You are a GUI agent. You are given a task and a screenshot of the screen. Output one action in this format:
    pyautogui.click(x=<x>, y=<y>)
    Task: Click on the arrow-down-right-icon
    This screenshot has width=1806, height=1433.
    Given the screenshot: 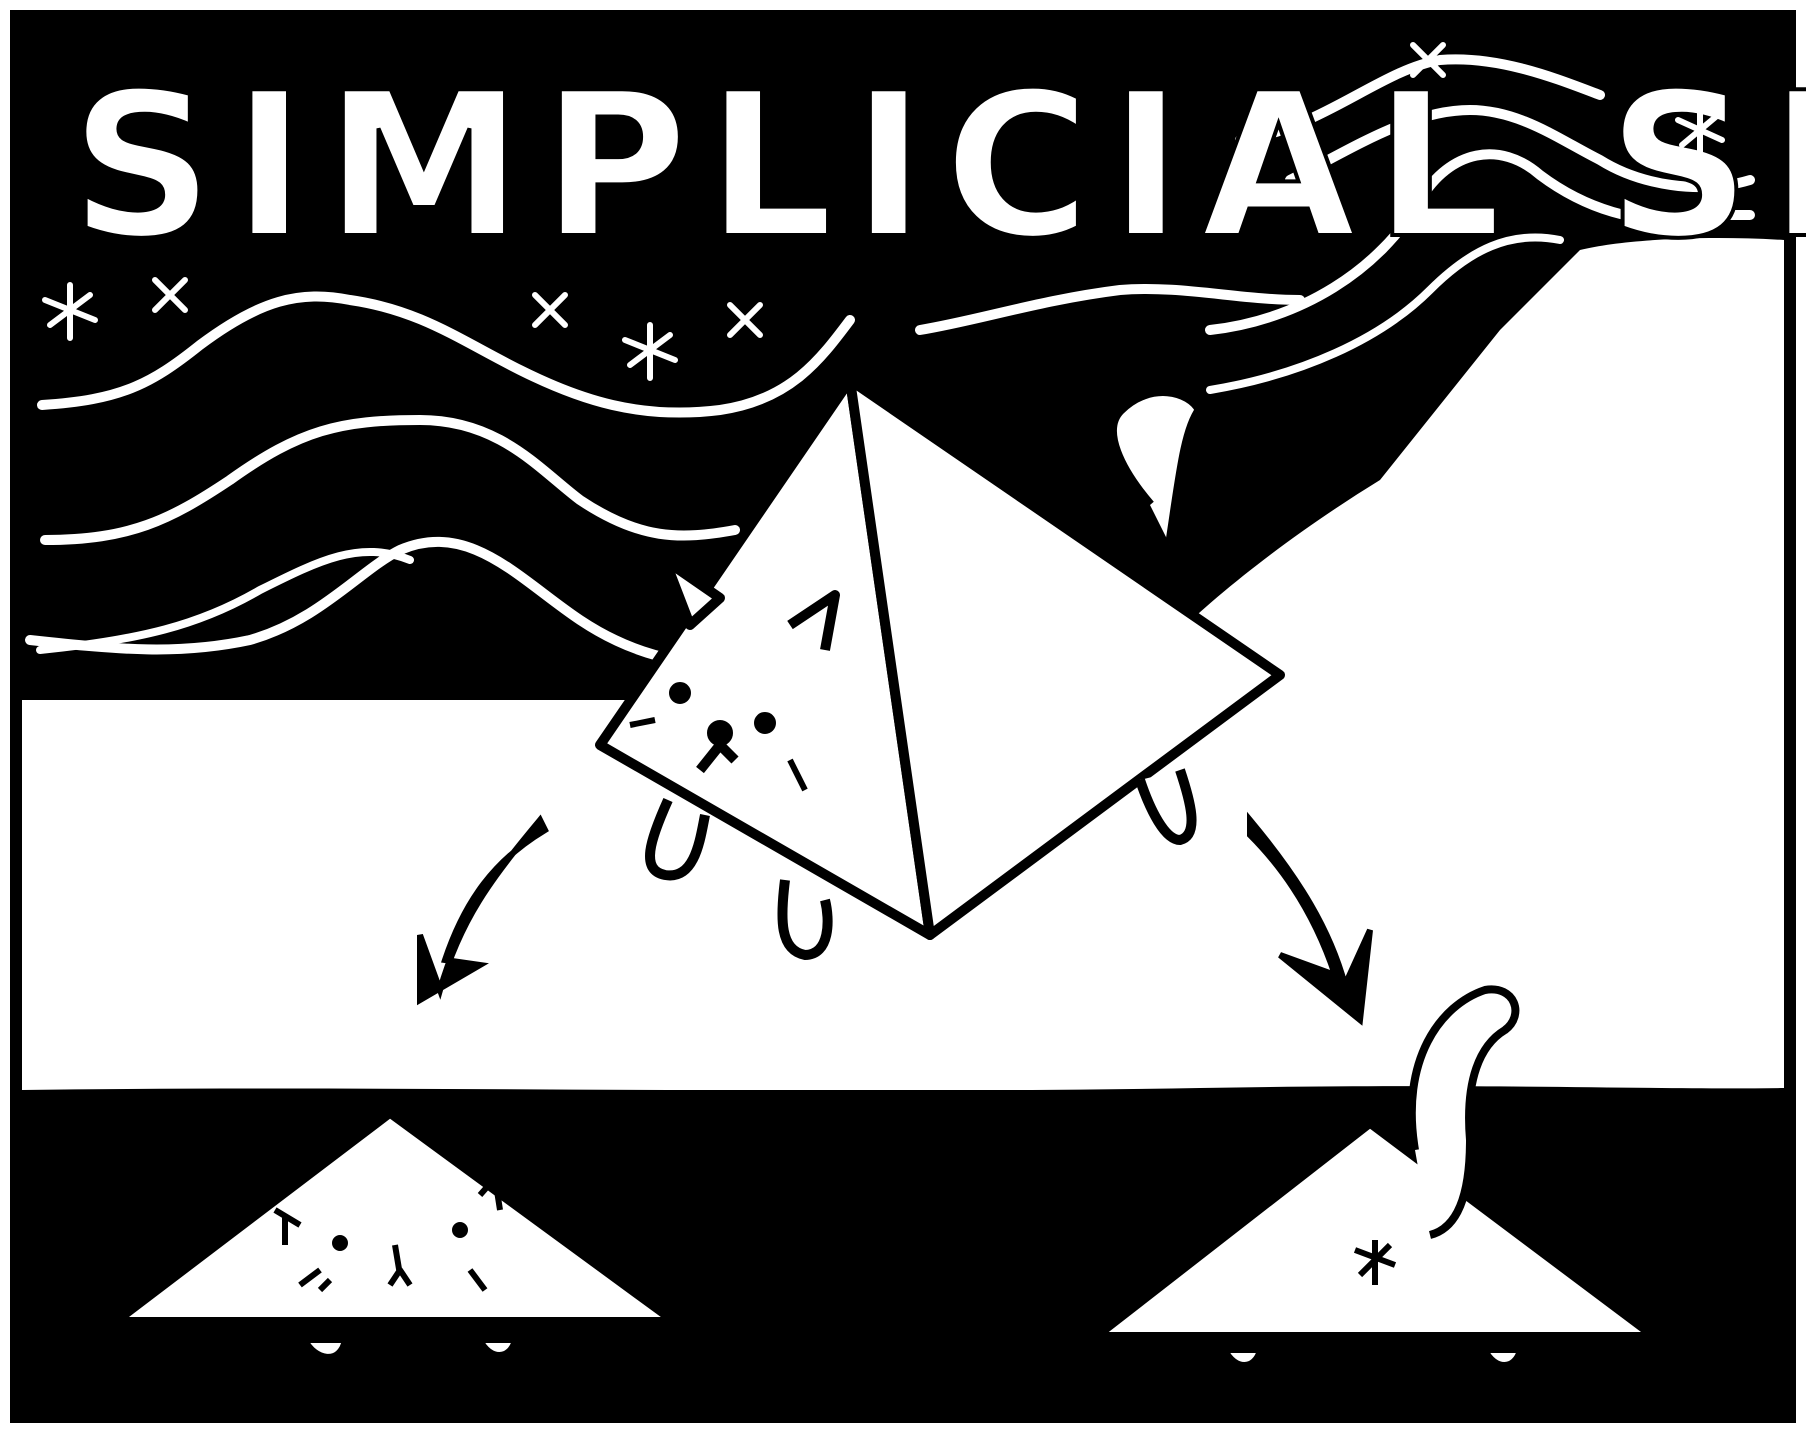 What is the action you would take?
    pyautogui.click(x=1310, y=918)
    